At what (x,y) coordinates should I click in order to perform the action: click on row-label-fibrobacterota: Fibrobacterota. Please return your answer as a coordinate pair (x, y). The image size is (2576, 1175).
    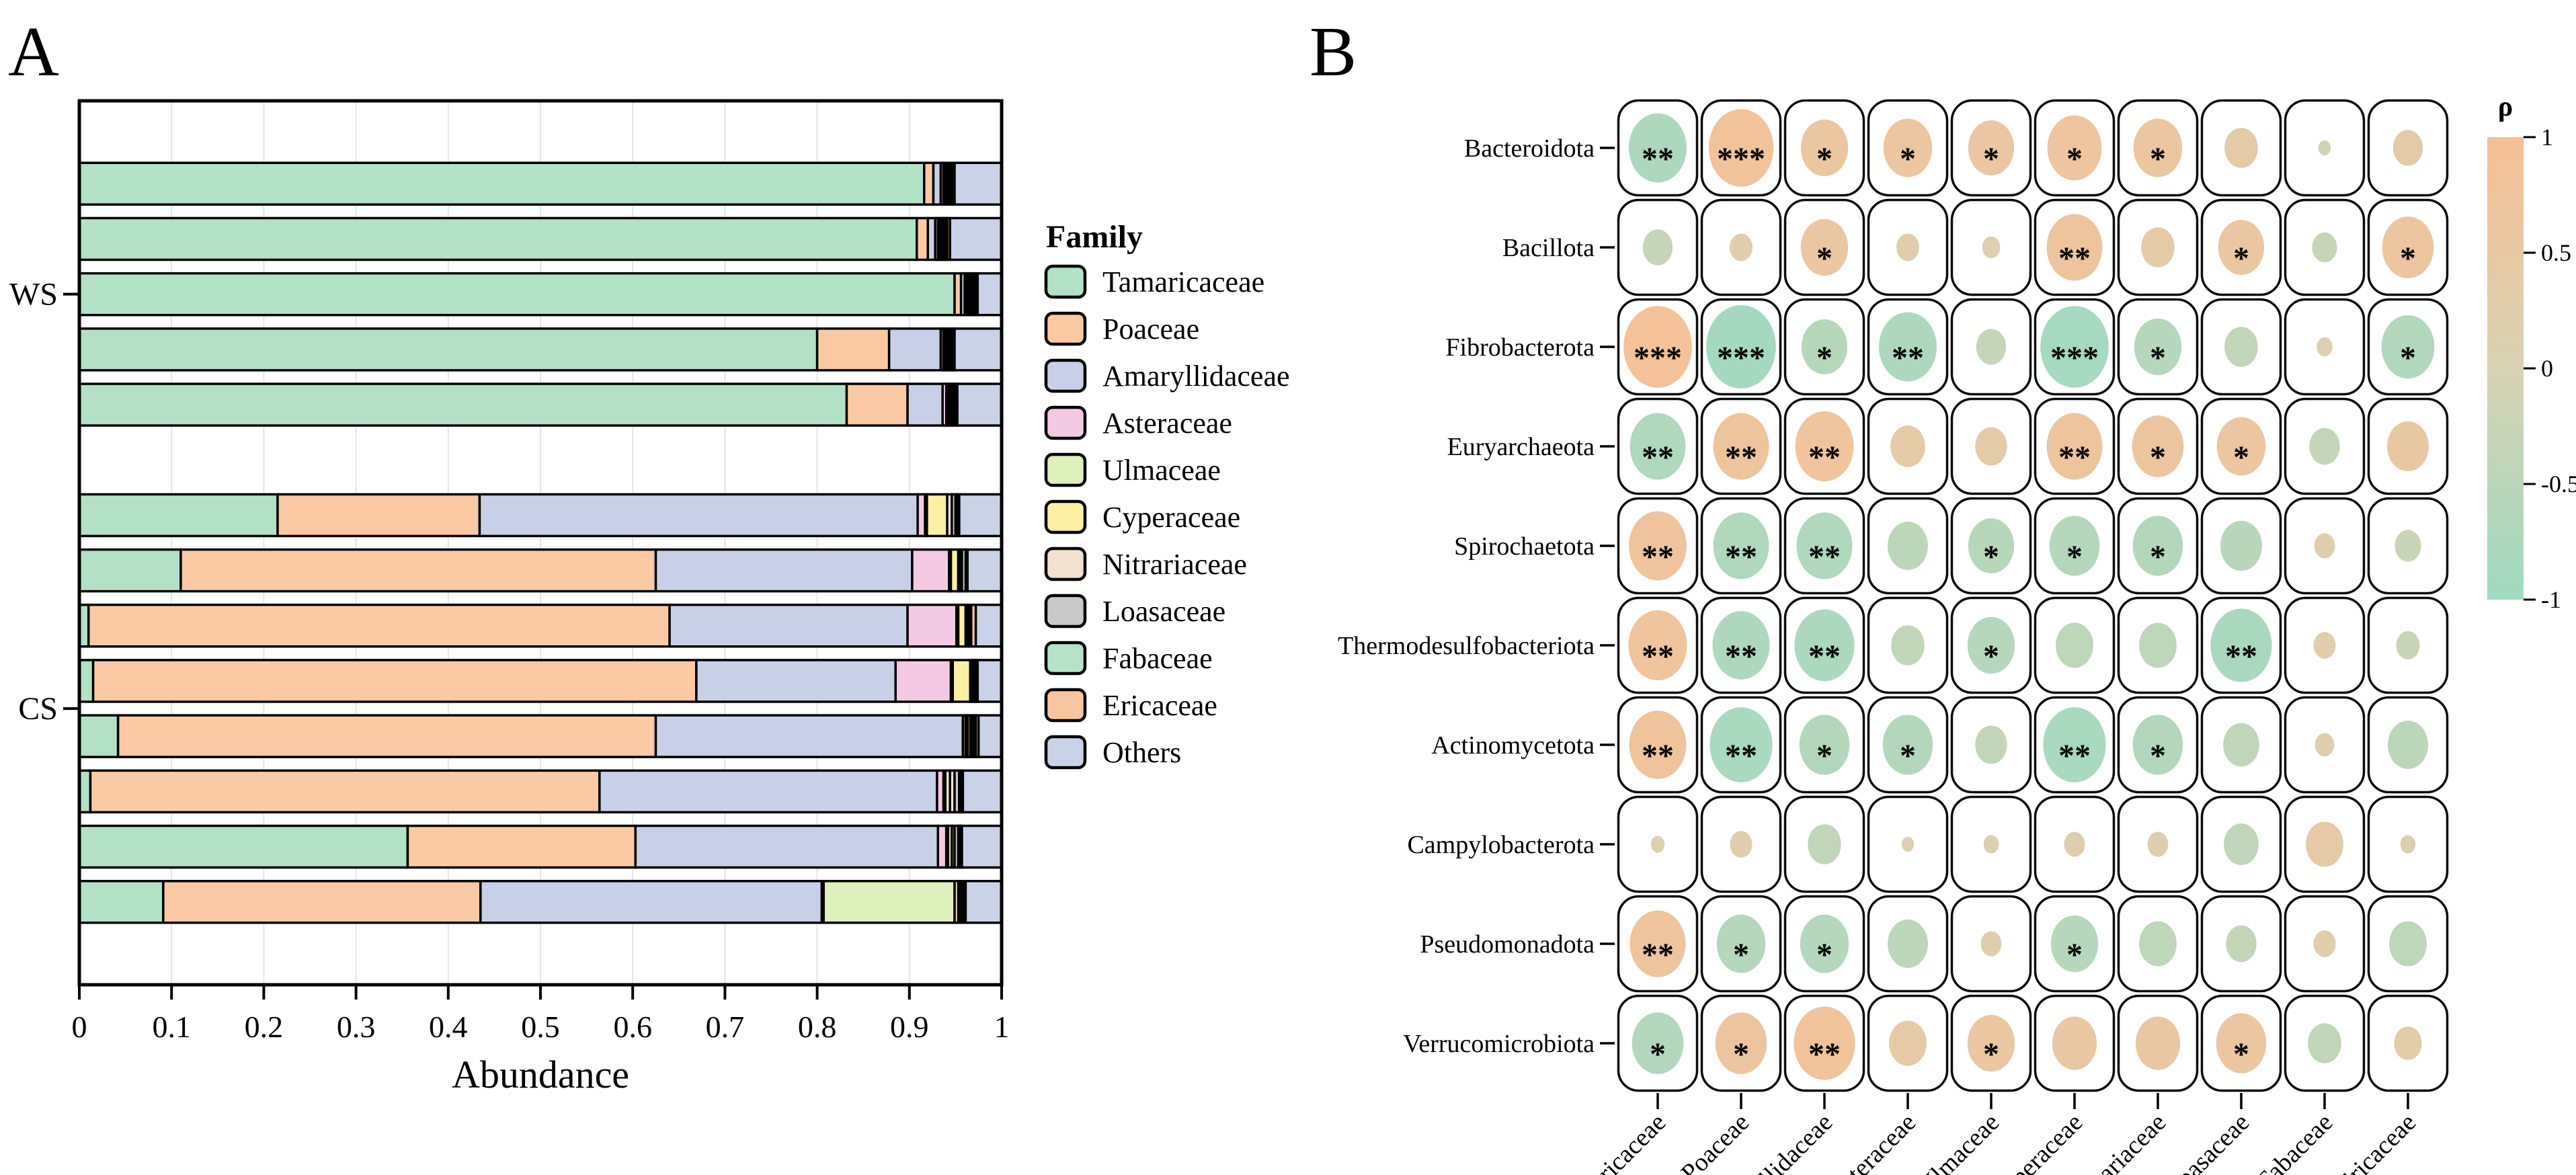
    Looking at the image, I should click on (1520, 347).